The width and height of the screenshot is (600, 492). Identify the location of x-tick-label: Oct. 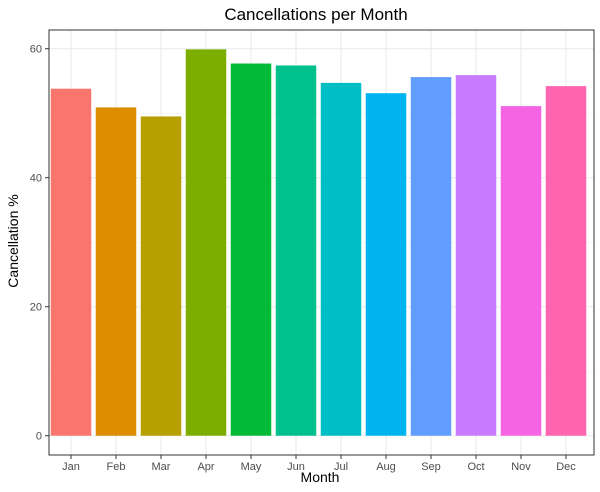
(475, 467).